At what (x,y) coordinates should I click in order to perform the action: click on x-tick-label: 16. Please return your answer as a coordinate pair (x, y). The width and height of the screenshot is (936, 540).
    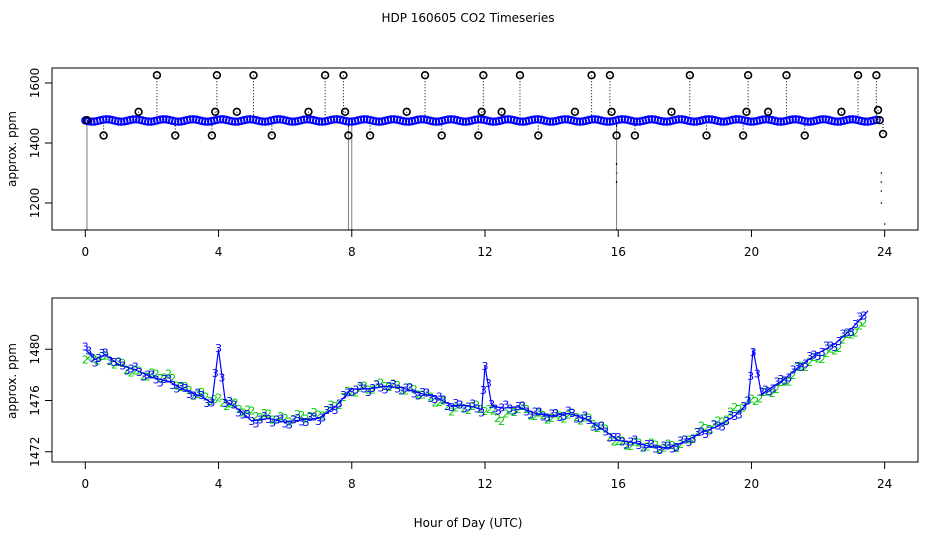
    Looking at the image, I should click on (618, 252).